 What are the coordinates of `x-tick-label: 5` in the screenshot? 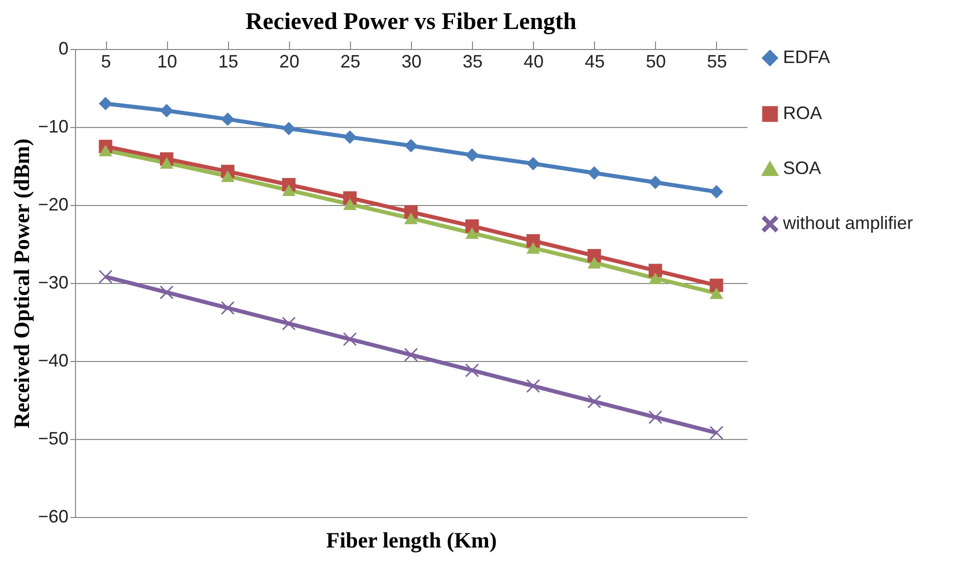 It's located at (106, 62).